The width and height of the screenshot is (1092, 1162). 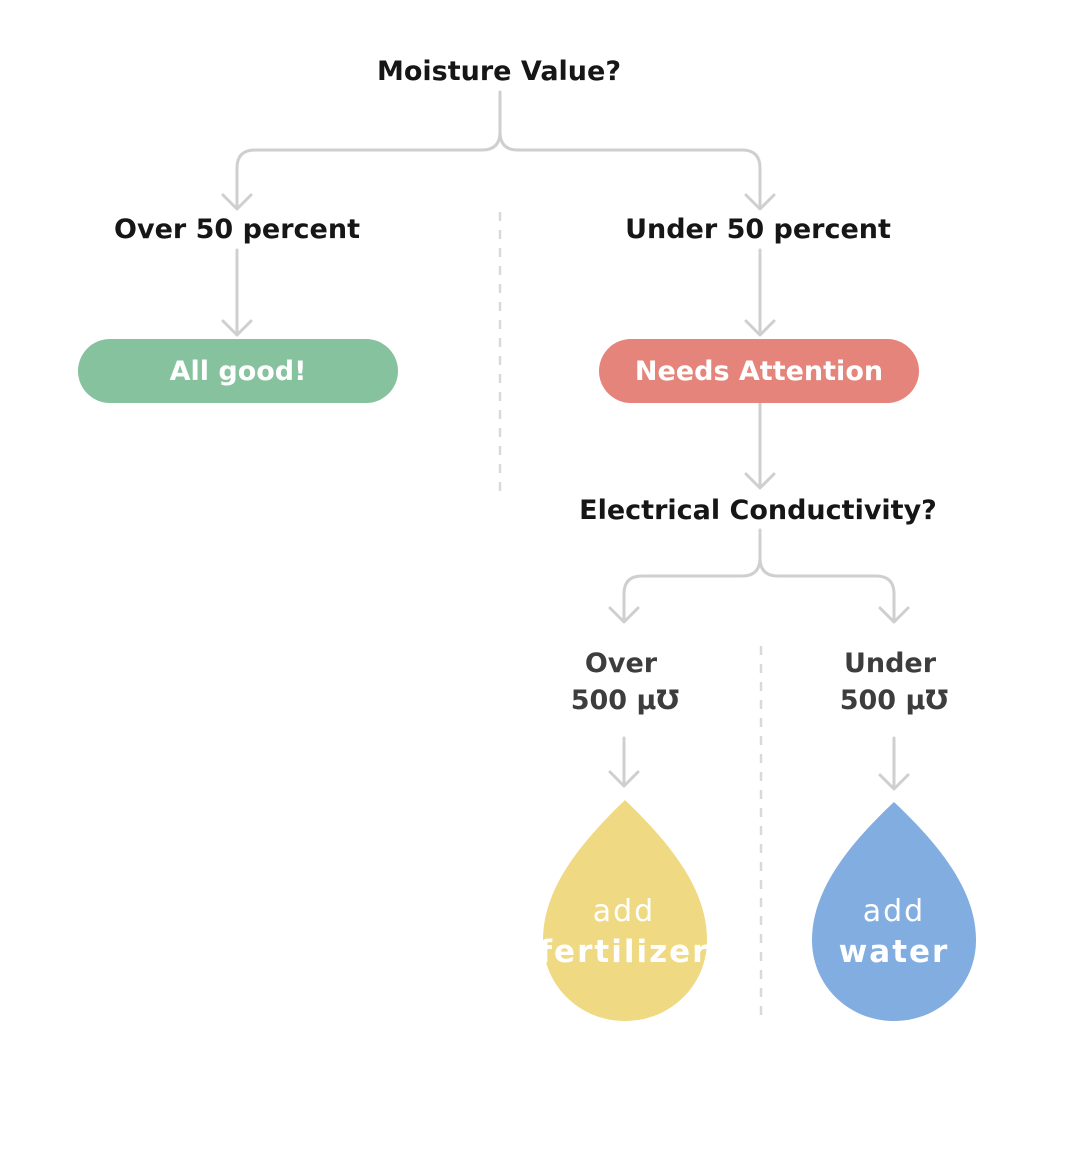 What do you see at coordinates (499, 71) in the screenshot?
I see `moisture-question: Moisture Value?` at bounding box center [499, 71].